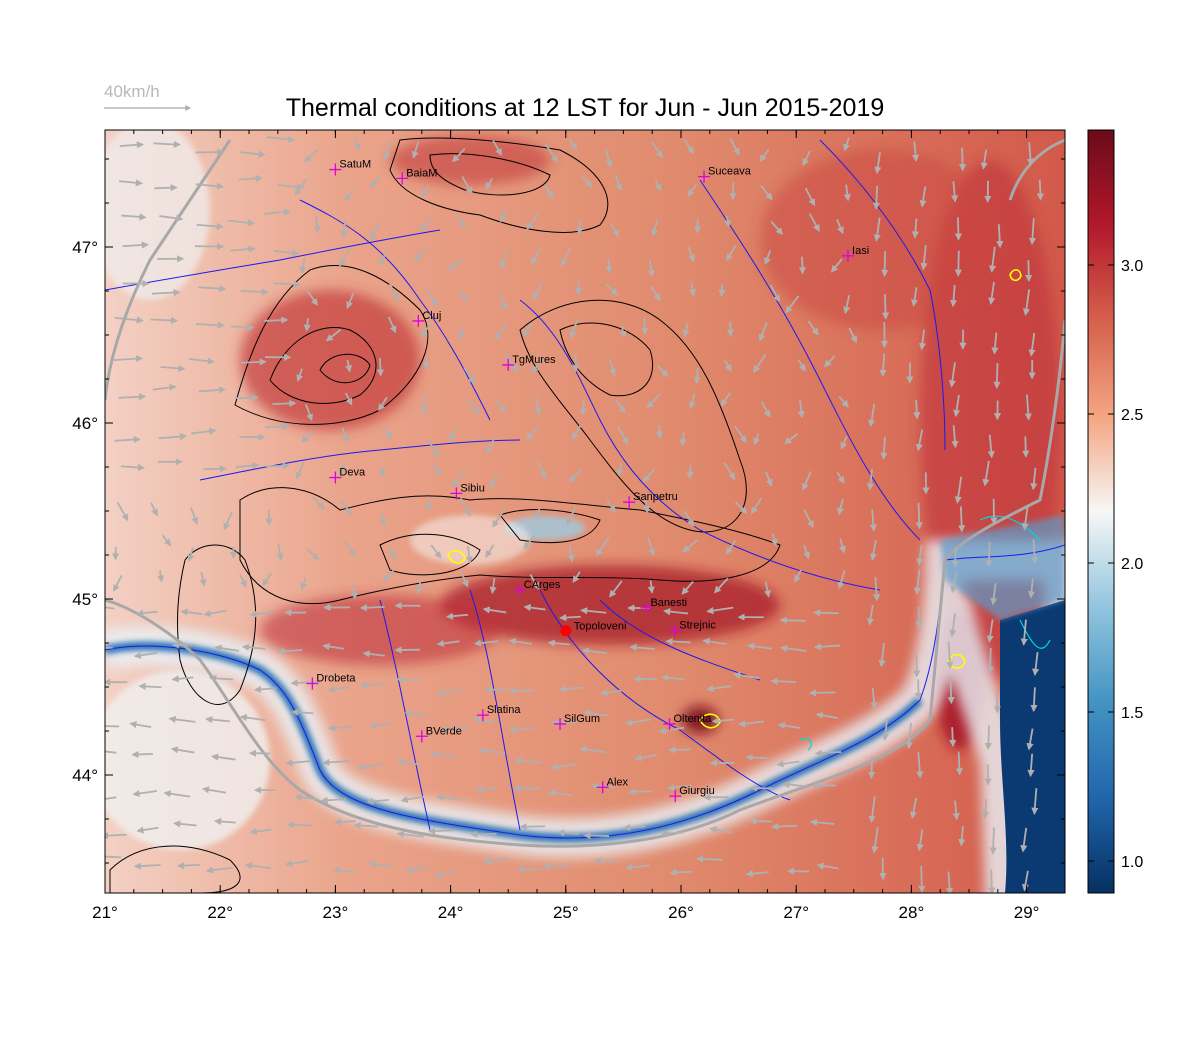 This screenshot has width=1200, height=1050. I want to click on city-label: TgMures, so click(534, 360).